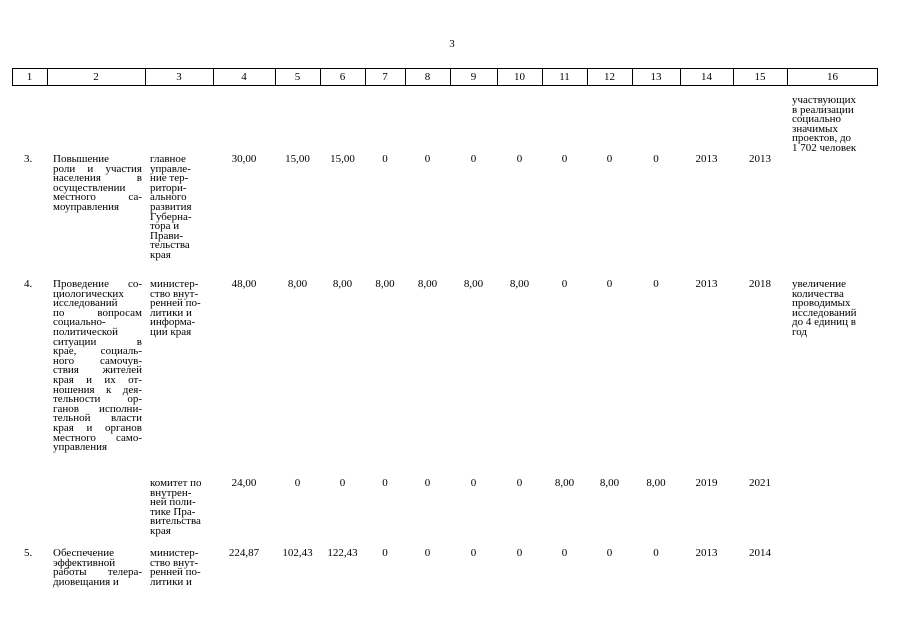 This screenshot has width=905, height=640. I want to click on result-line: количества, so click(818, 293).